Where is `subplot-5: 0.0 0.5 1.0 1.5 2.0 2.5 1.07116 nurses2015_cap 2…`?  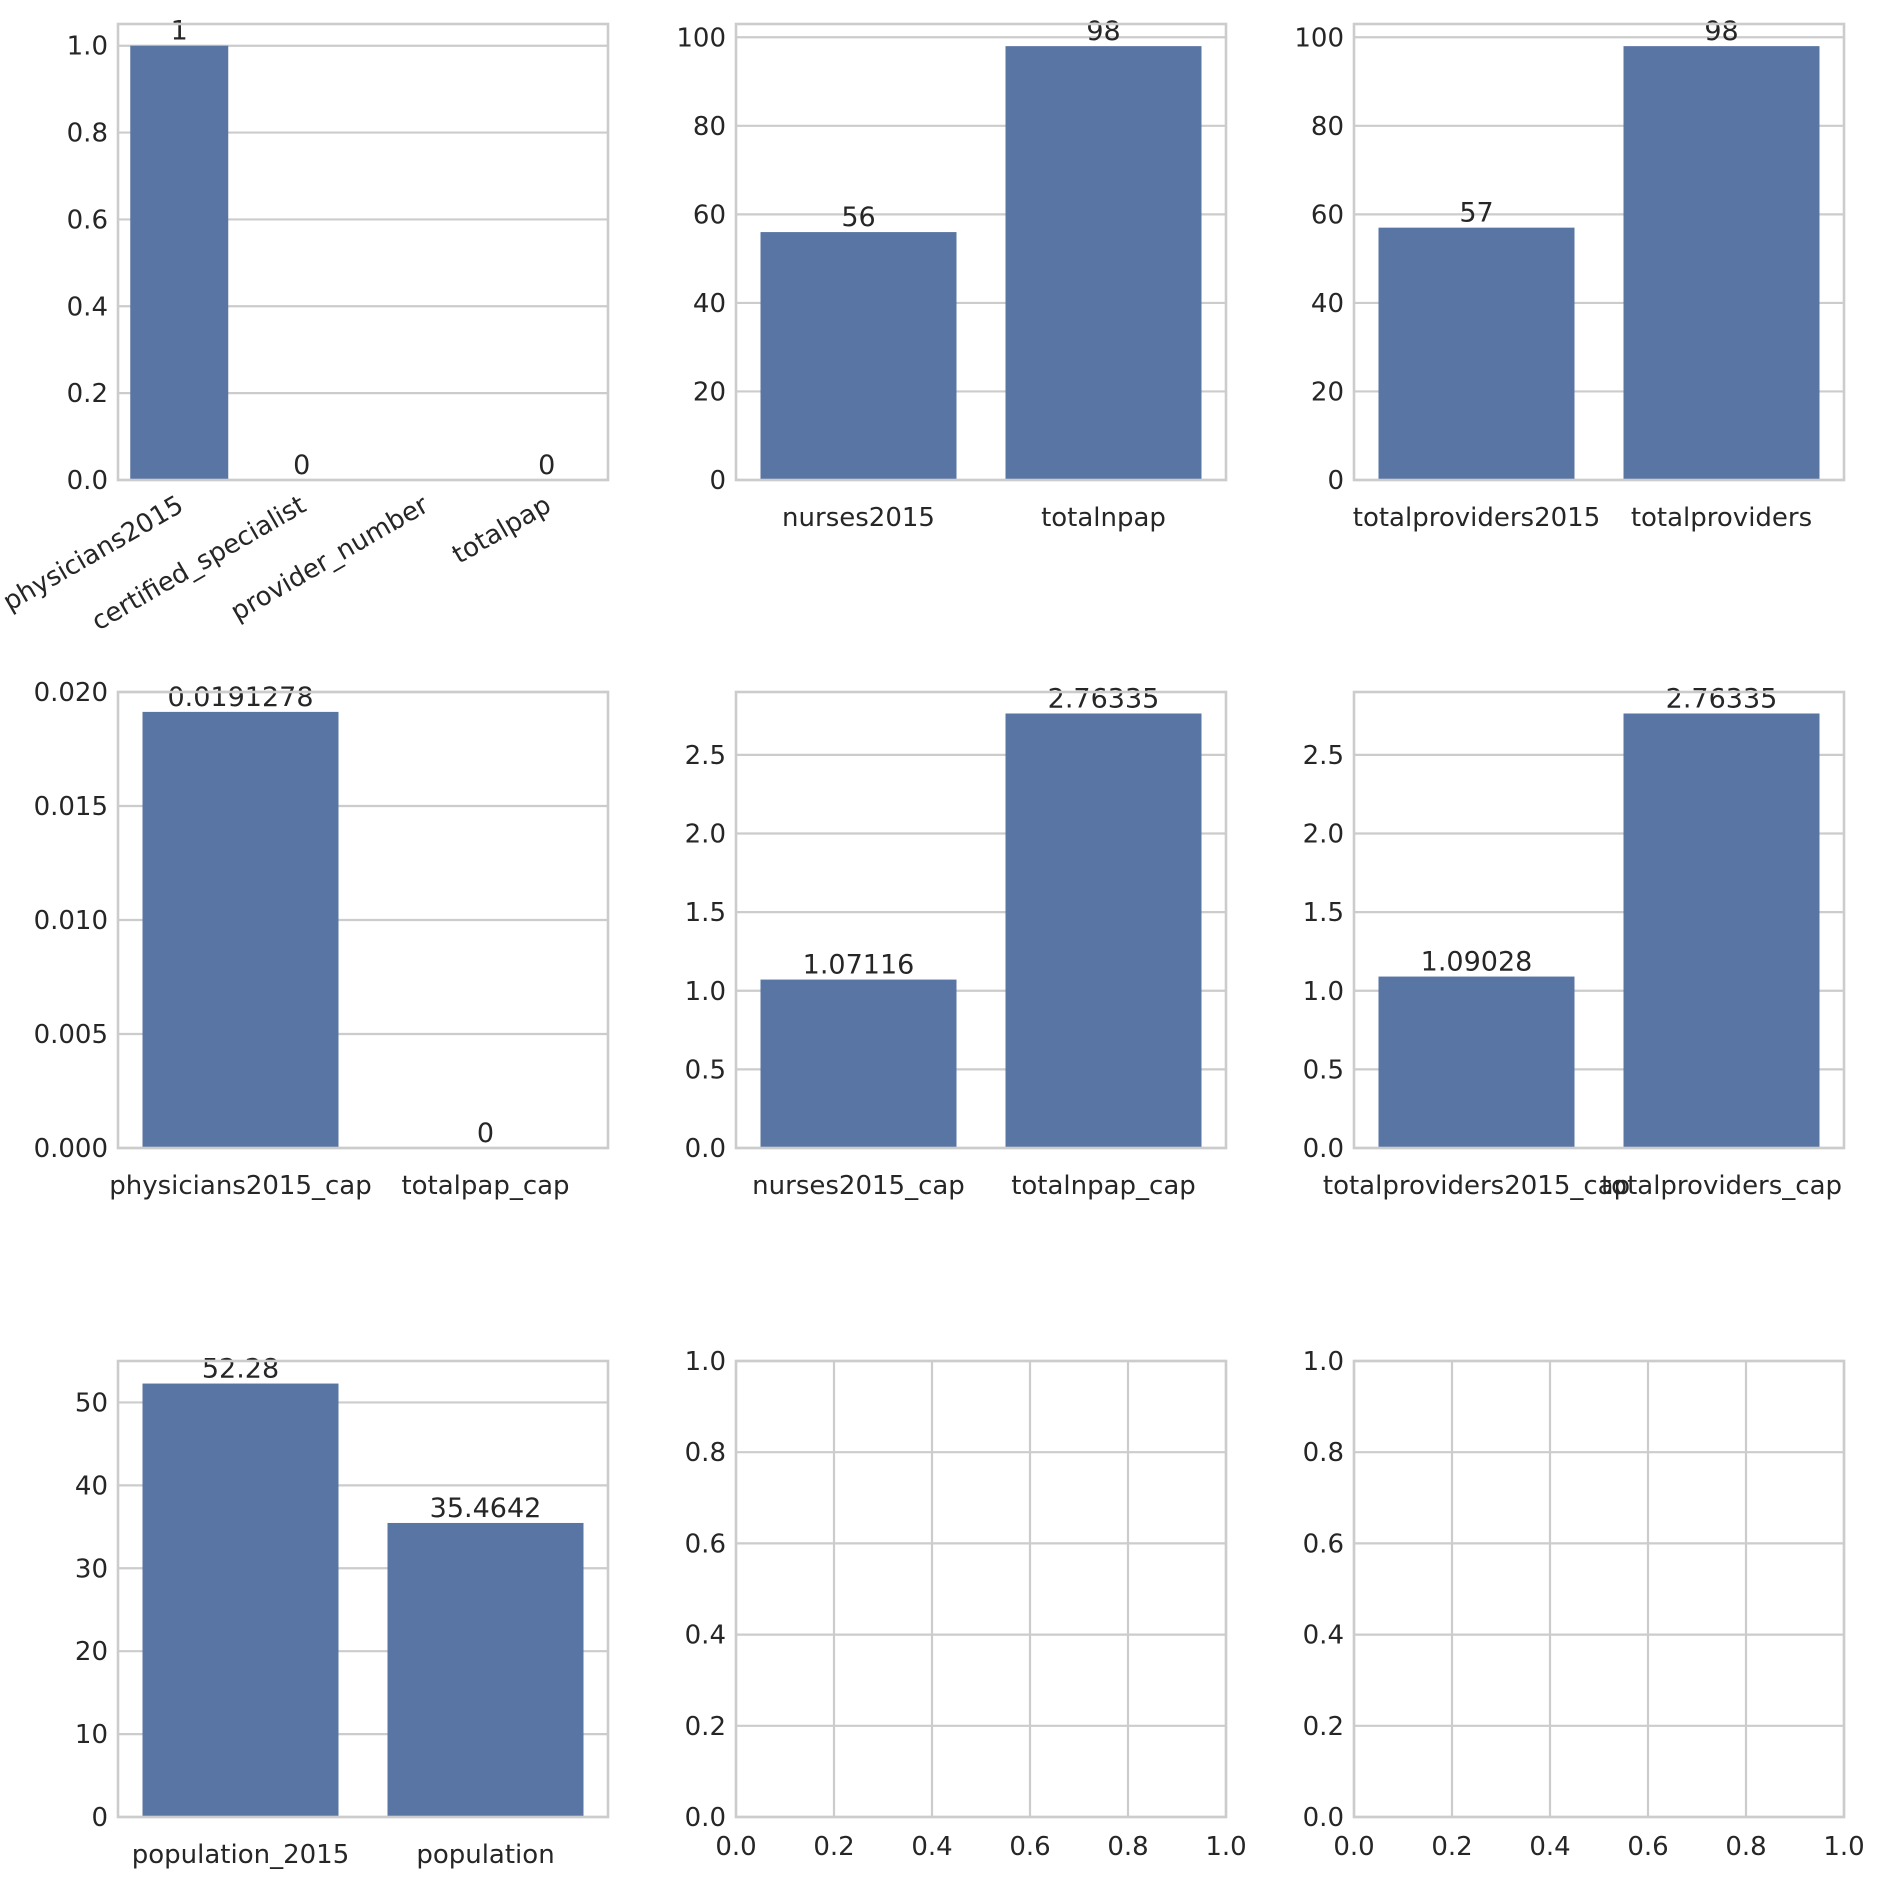 subplot-5: 0.0 0.5 1.0 1.5 2.0 2.5 1.07116 nurses2015_cap 2… is located at coordinates (956, 942).